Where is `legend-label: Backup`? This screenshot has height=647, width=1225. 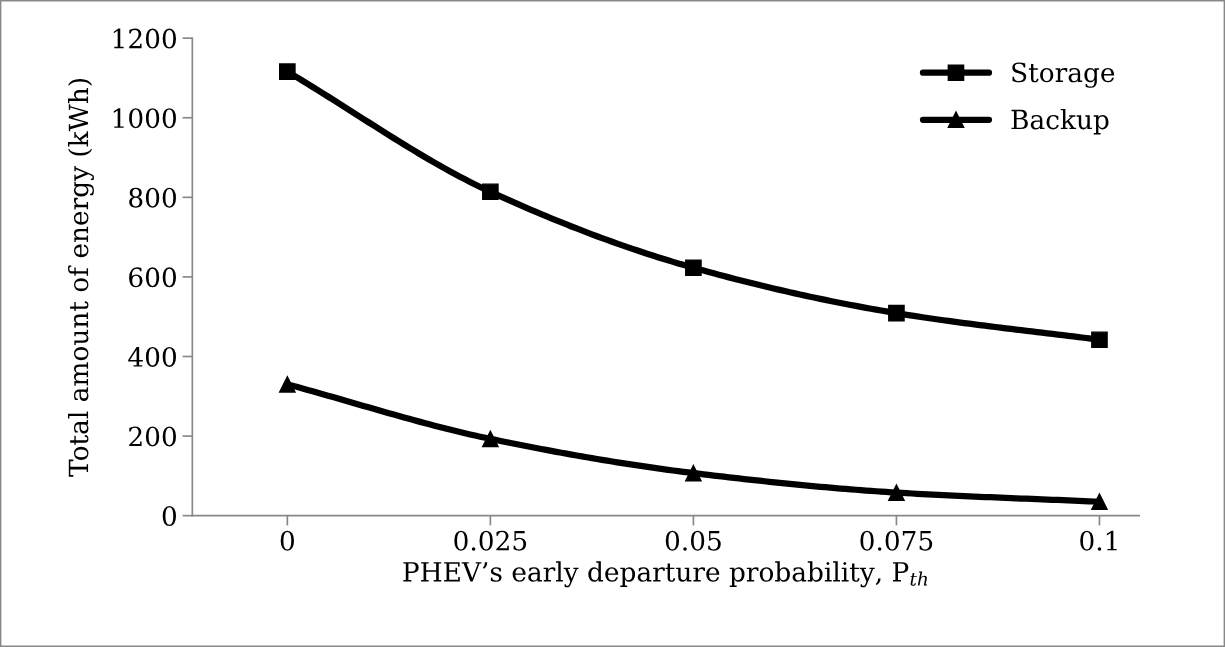
legend-label: Backup is located at coordinates (1060, 121).